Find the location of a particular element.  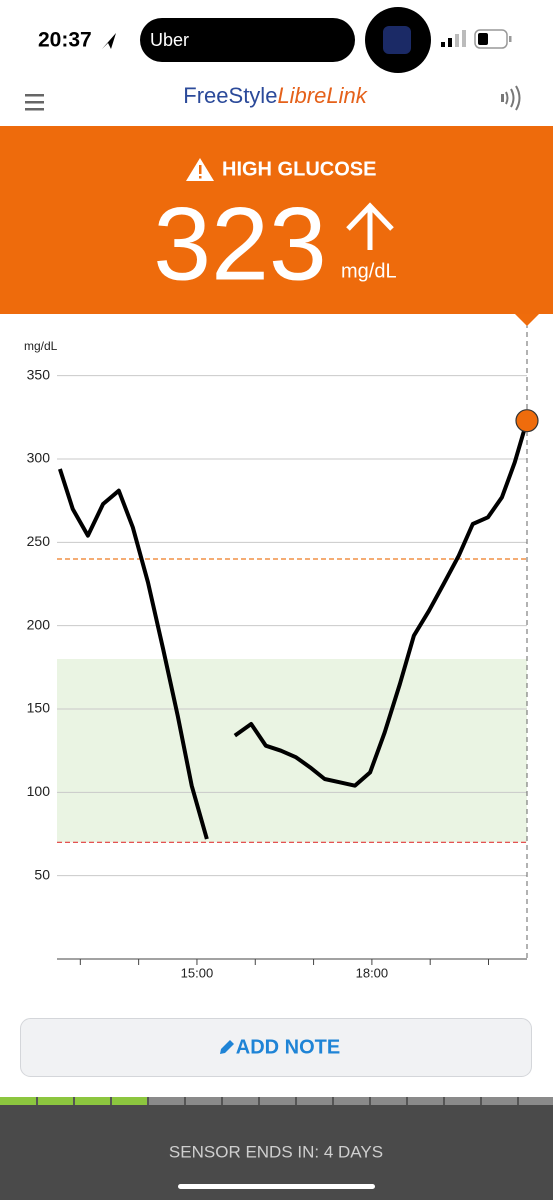

app-name: Uber is located at coordinates (169, 40).